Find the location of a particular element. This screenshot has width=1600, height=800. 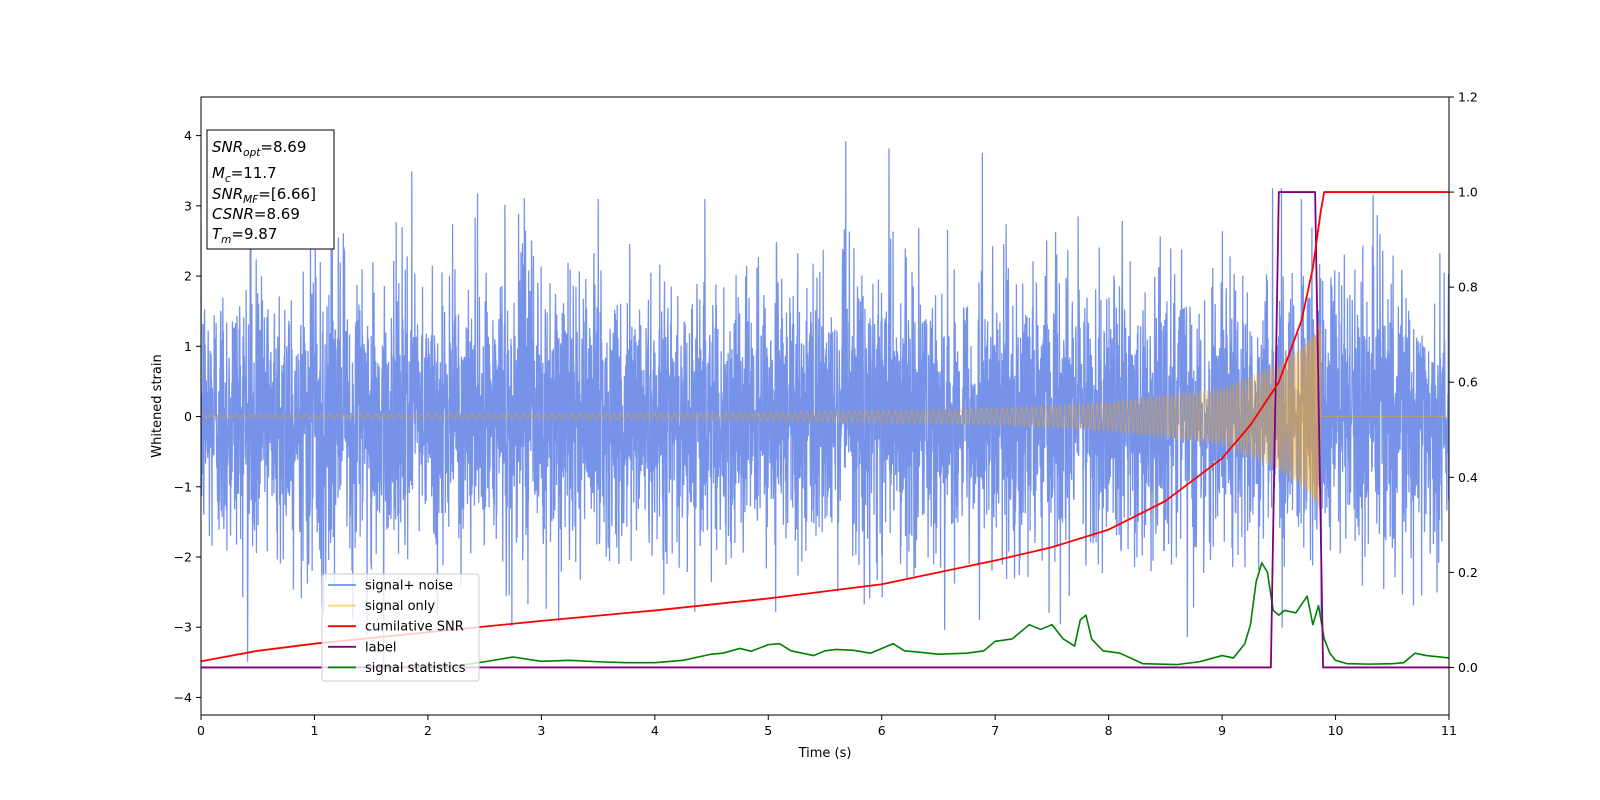

annotation-line: Tm=9.87 is located at coordinates (244, 235).